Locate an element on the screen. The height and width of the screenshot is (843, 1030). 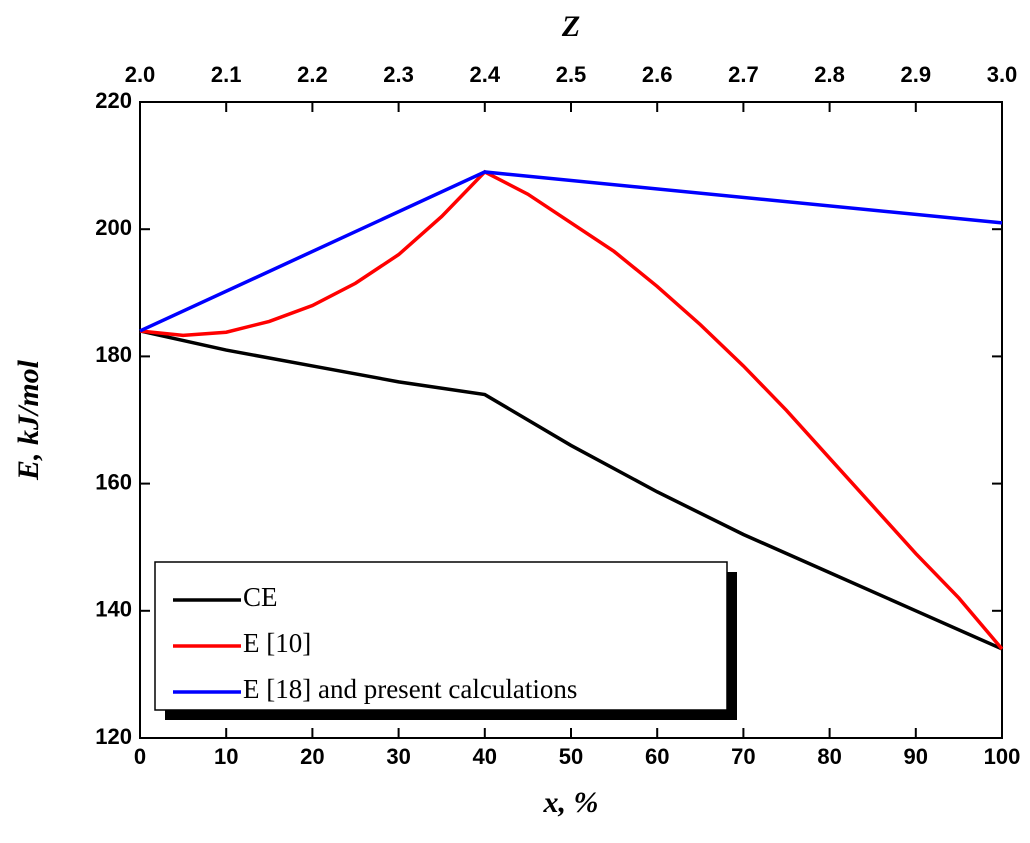
y-axis-title: E, kJ/mol is located at coordinates (28, 420).